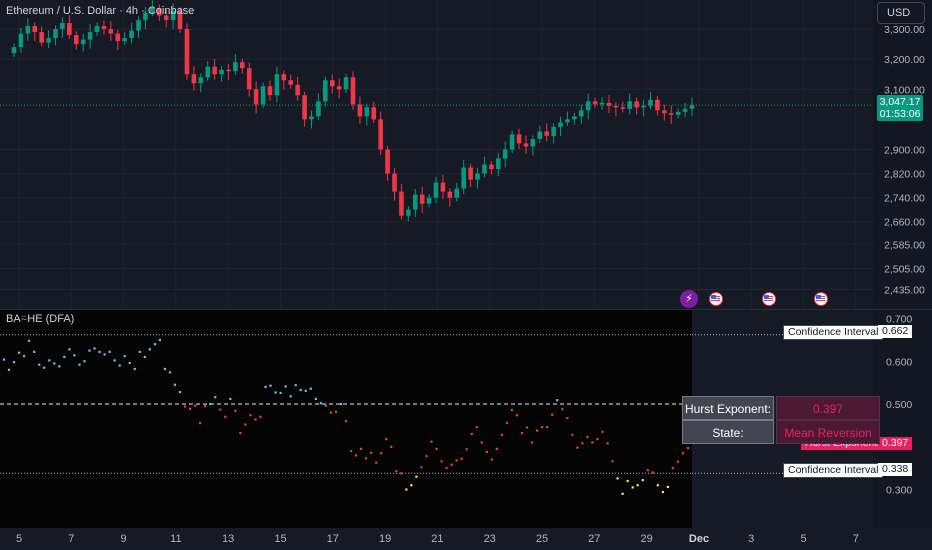 This screenshot has height=550, width=932. Describe the element at coordinates (100, 11) in the screenshot. I see `symbol-title: Ethereum / U.S. Dollar · 4h · Coinbase` at that location.